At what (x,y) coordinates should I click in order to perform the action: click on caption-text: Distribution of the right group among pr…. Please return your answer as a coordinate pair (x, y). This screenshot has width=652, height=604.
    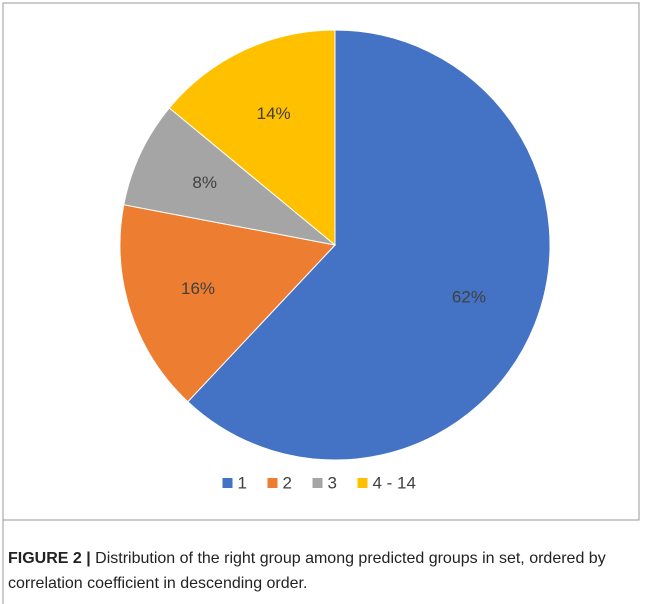
    Looking at the image, I should click on (307, 571).